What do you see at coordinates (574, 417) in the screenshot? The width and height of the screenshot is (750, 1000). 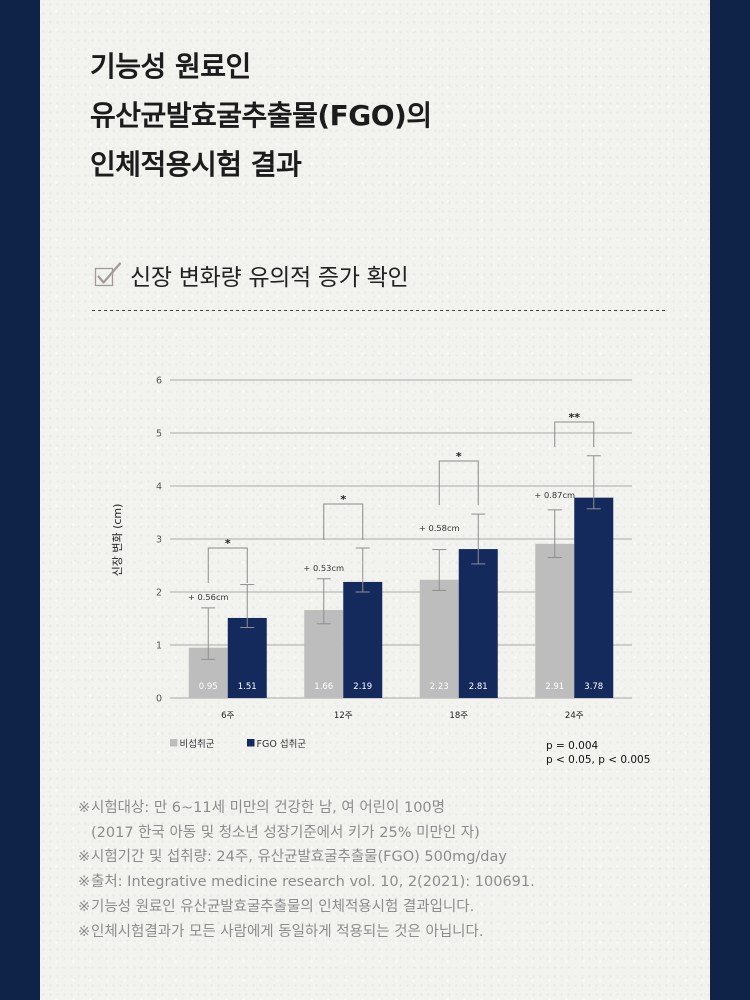 I see `significance-mark: **` at bounding box center [574, 417].